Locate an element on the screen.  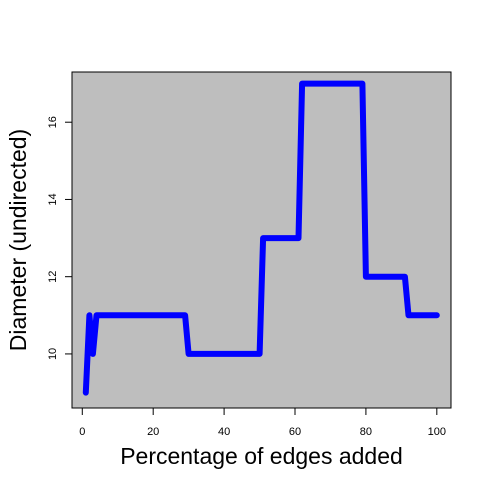
y-tick-label: 14 is located at coordinates (53, 199).